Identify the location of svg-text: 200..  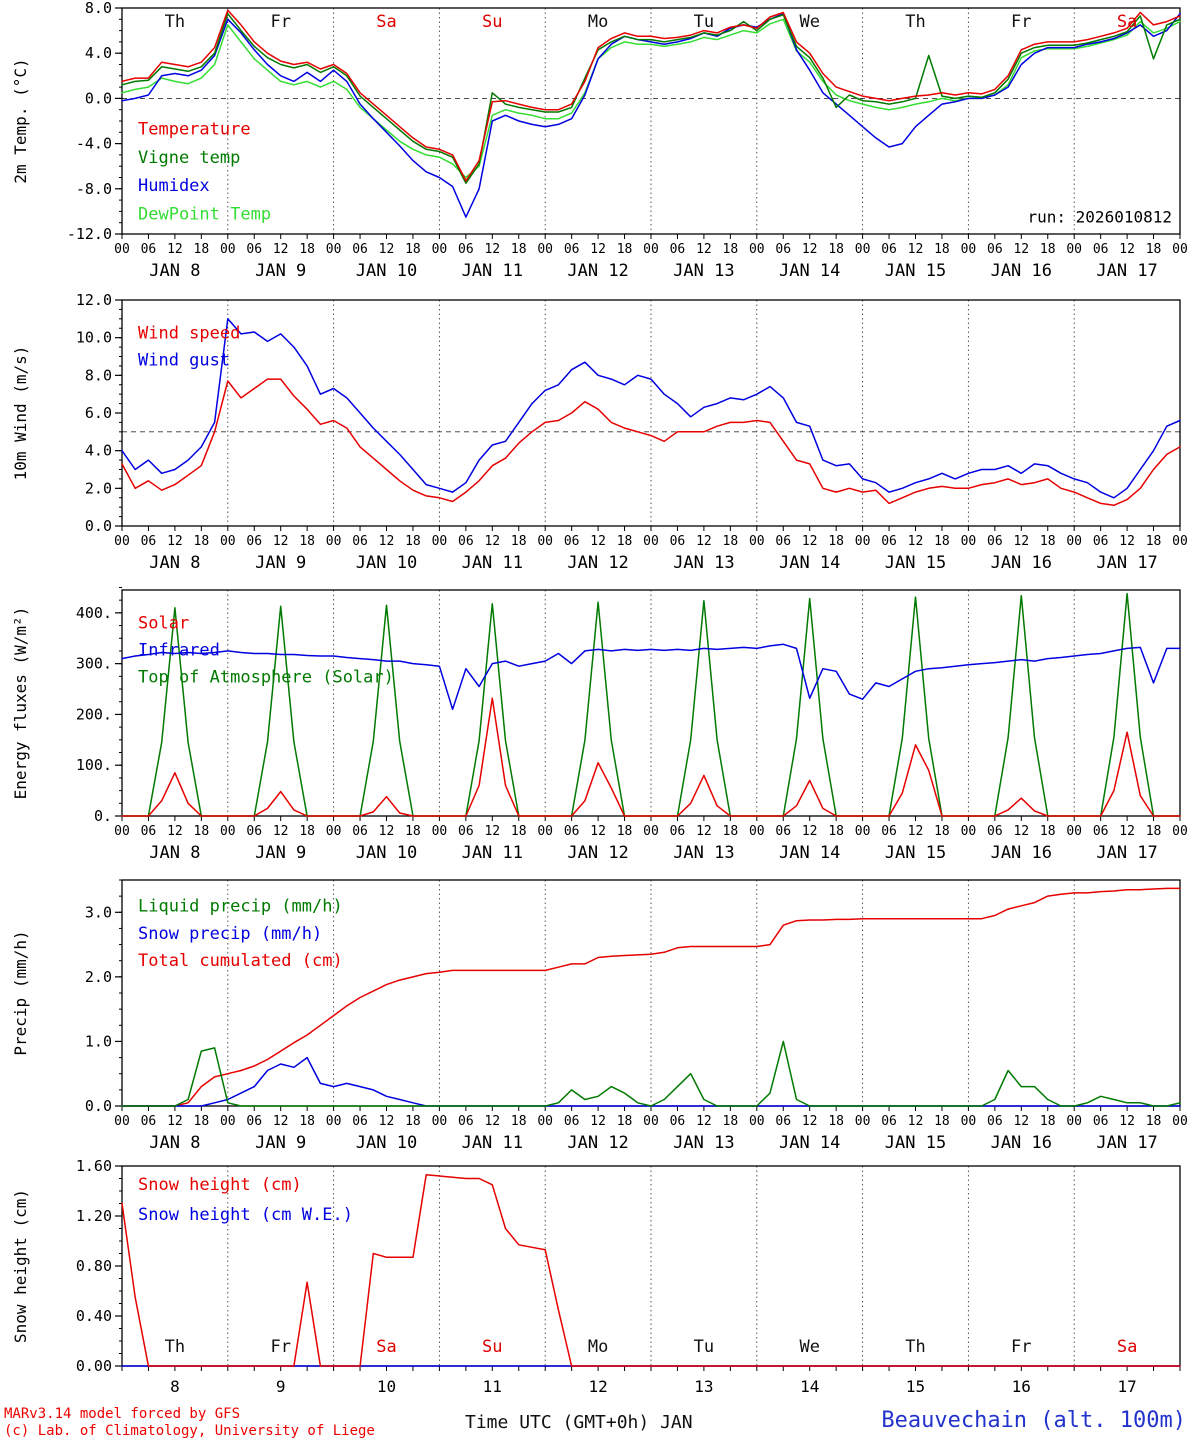
(94, 714).